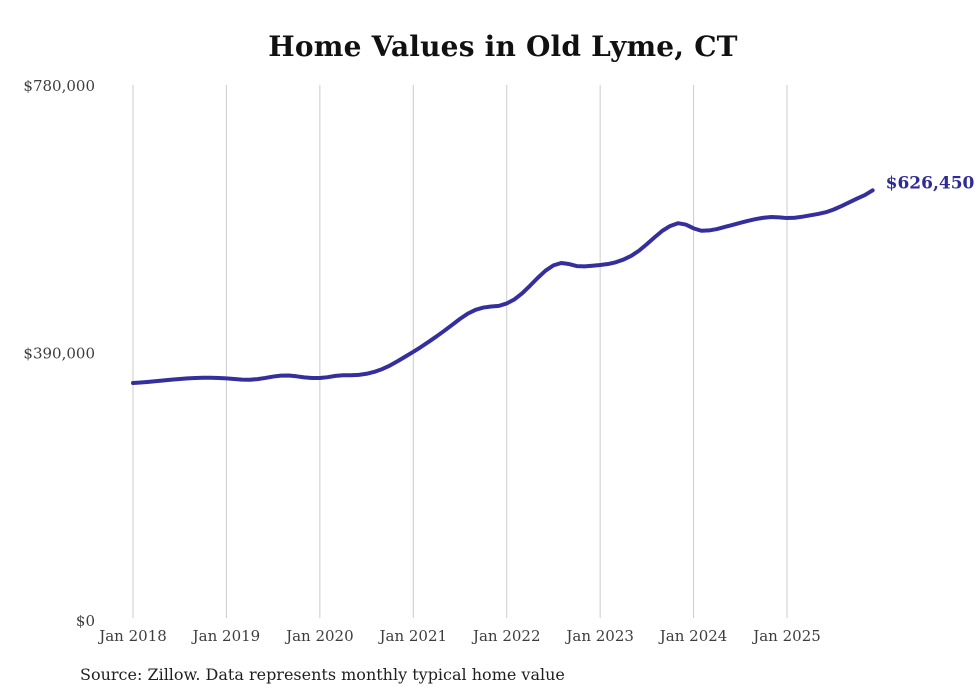  What do you see at coordinates (59, 86) in the screenshot?
I see `y-tick-label: $780,000` at bounding box center [59, 86].